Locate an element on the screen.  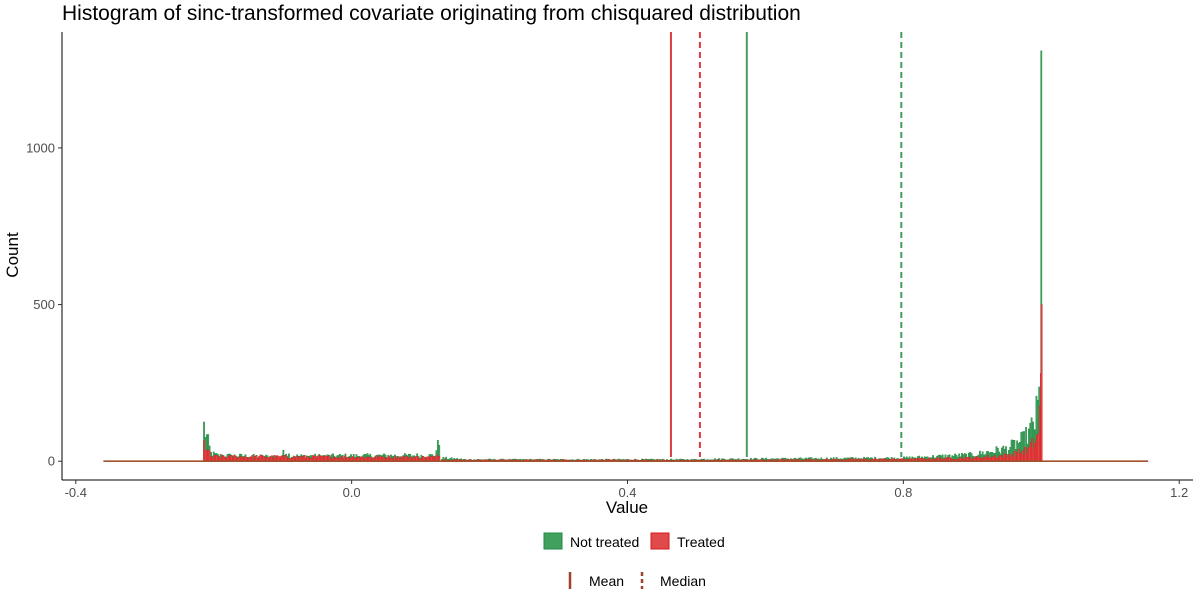
x-tick-label: 0.0 is located at coordinates (352, 492).